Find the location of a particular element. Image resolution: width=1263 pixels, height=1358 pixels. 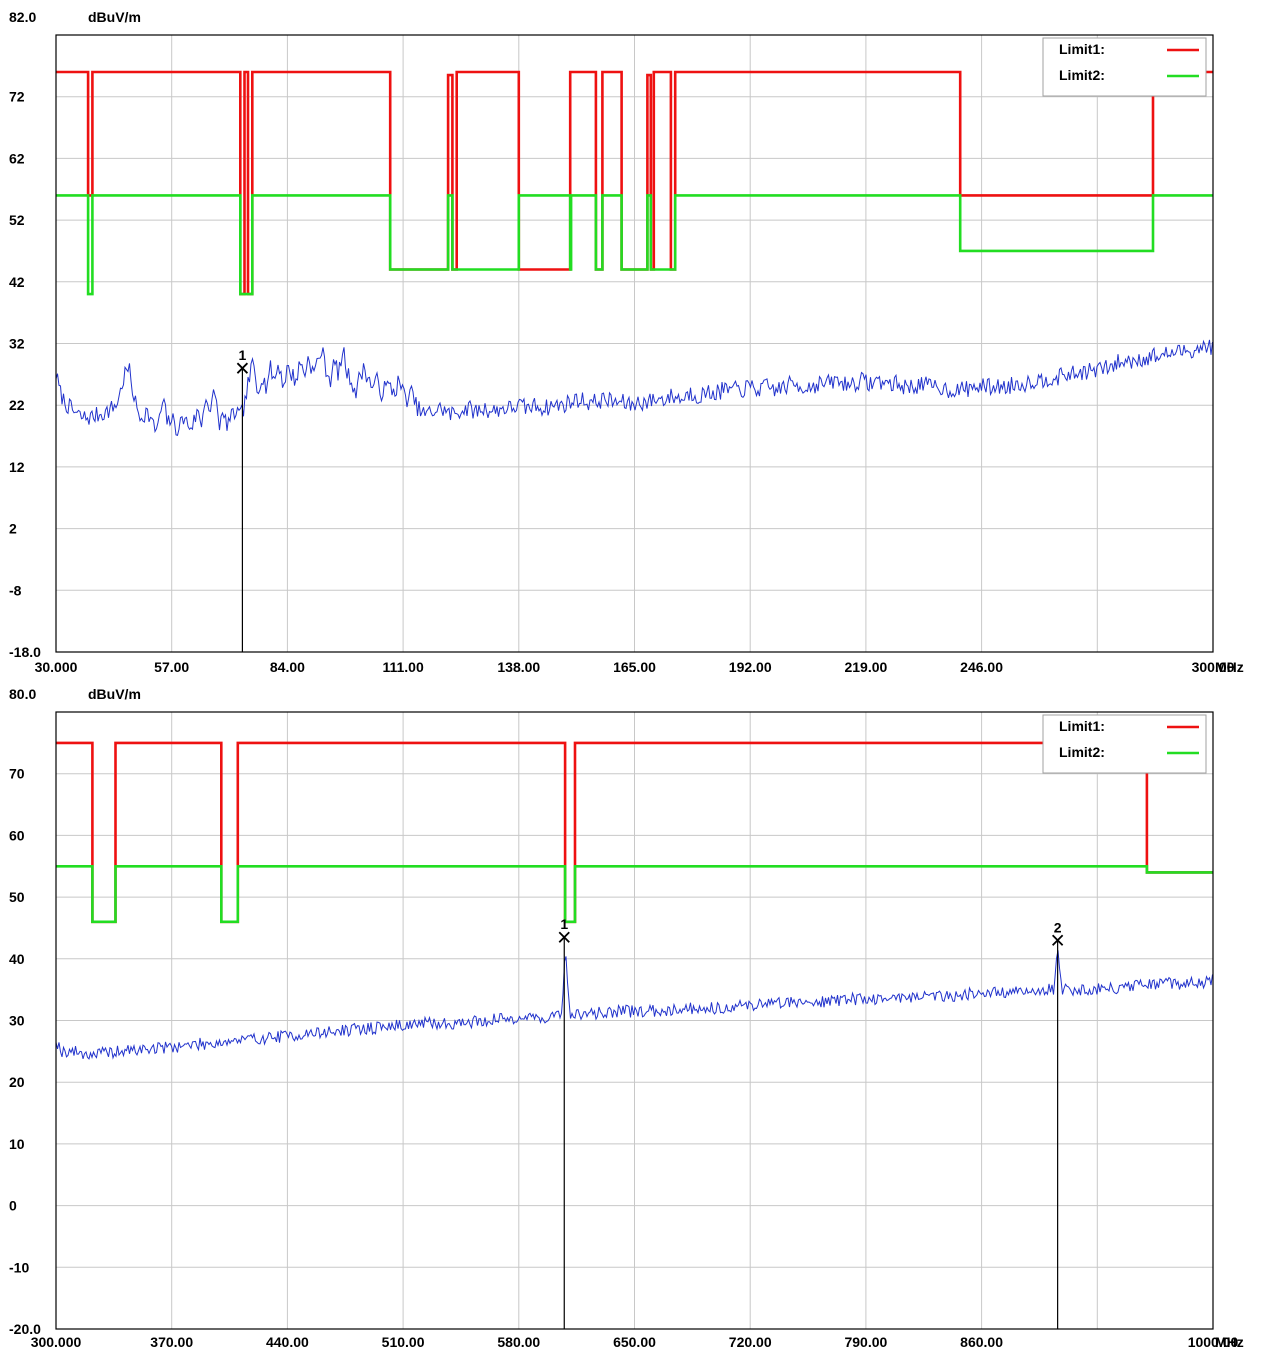

x-tick-label: 219.00 is located at coordinates (865, 667).